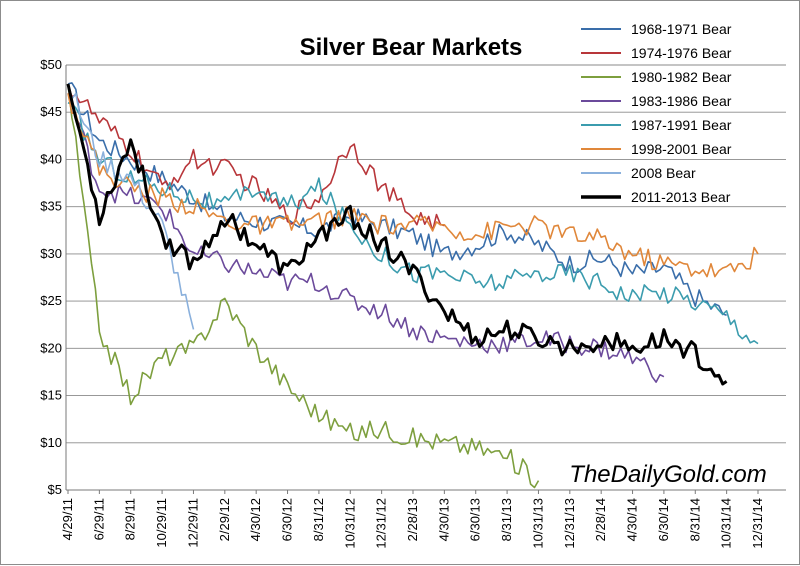  I want to click on y-tick-labels: $5 $10 $15 $20 $25 $30 $35 $40 $45 $50, so click(51, 277).